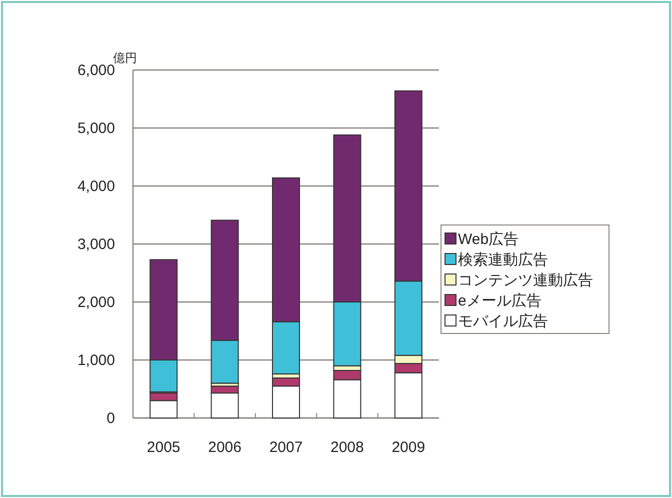  I want to click on legend-label: Web広告, so click(488, 239).